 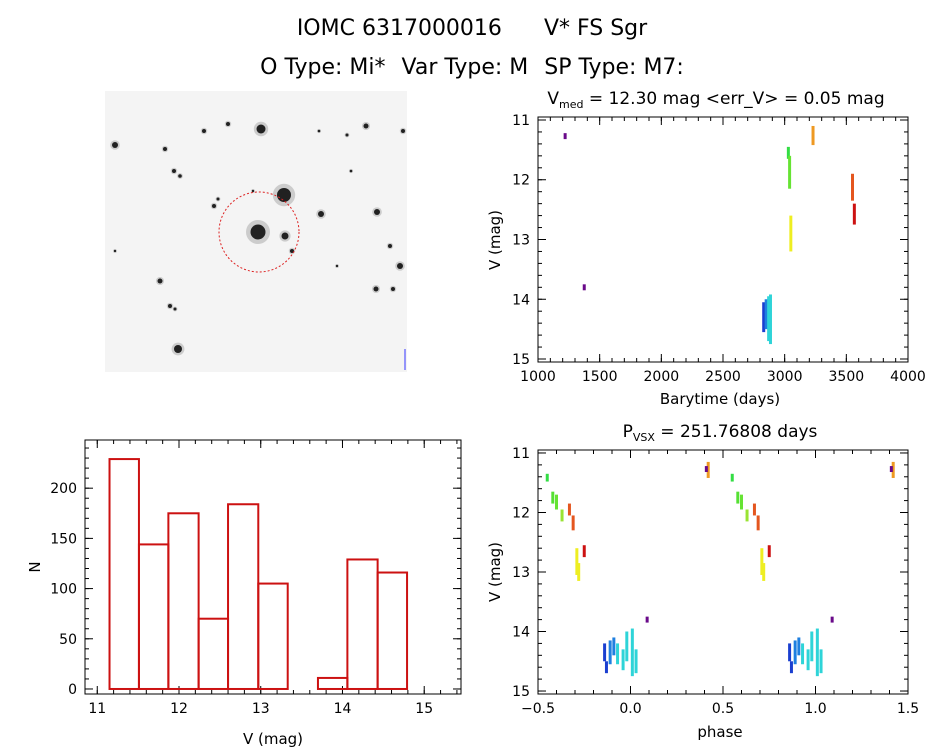 I want to click on hist-ytick-label: 100, so click(x=63, y=590).